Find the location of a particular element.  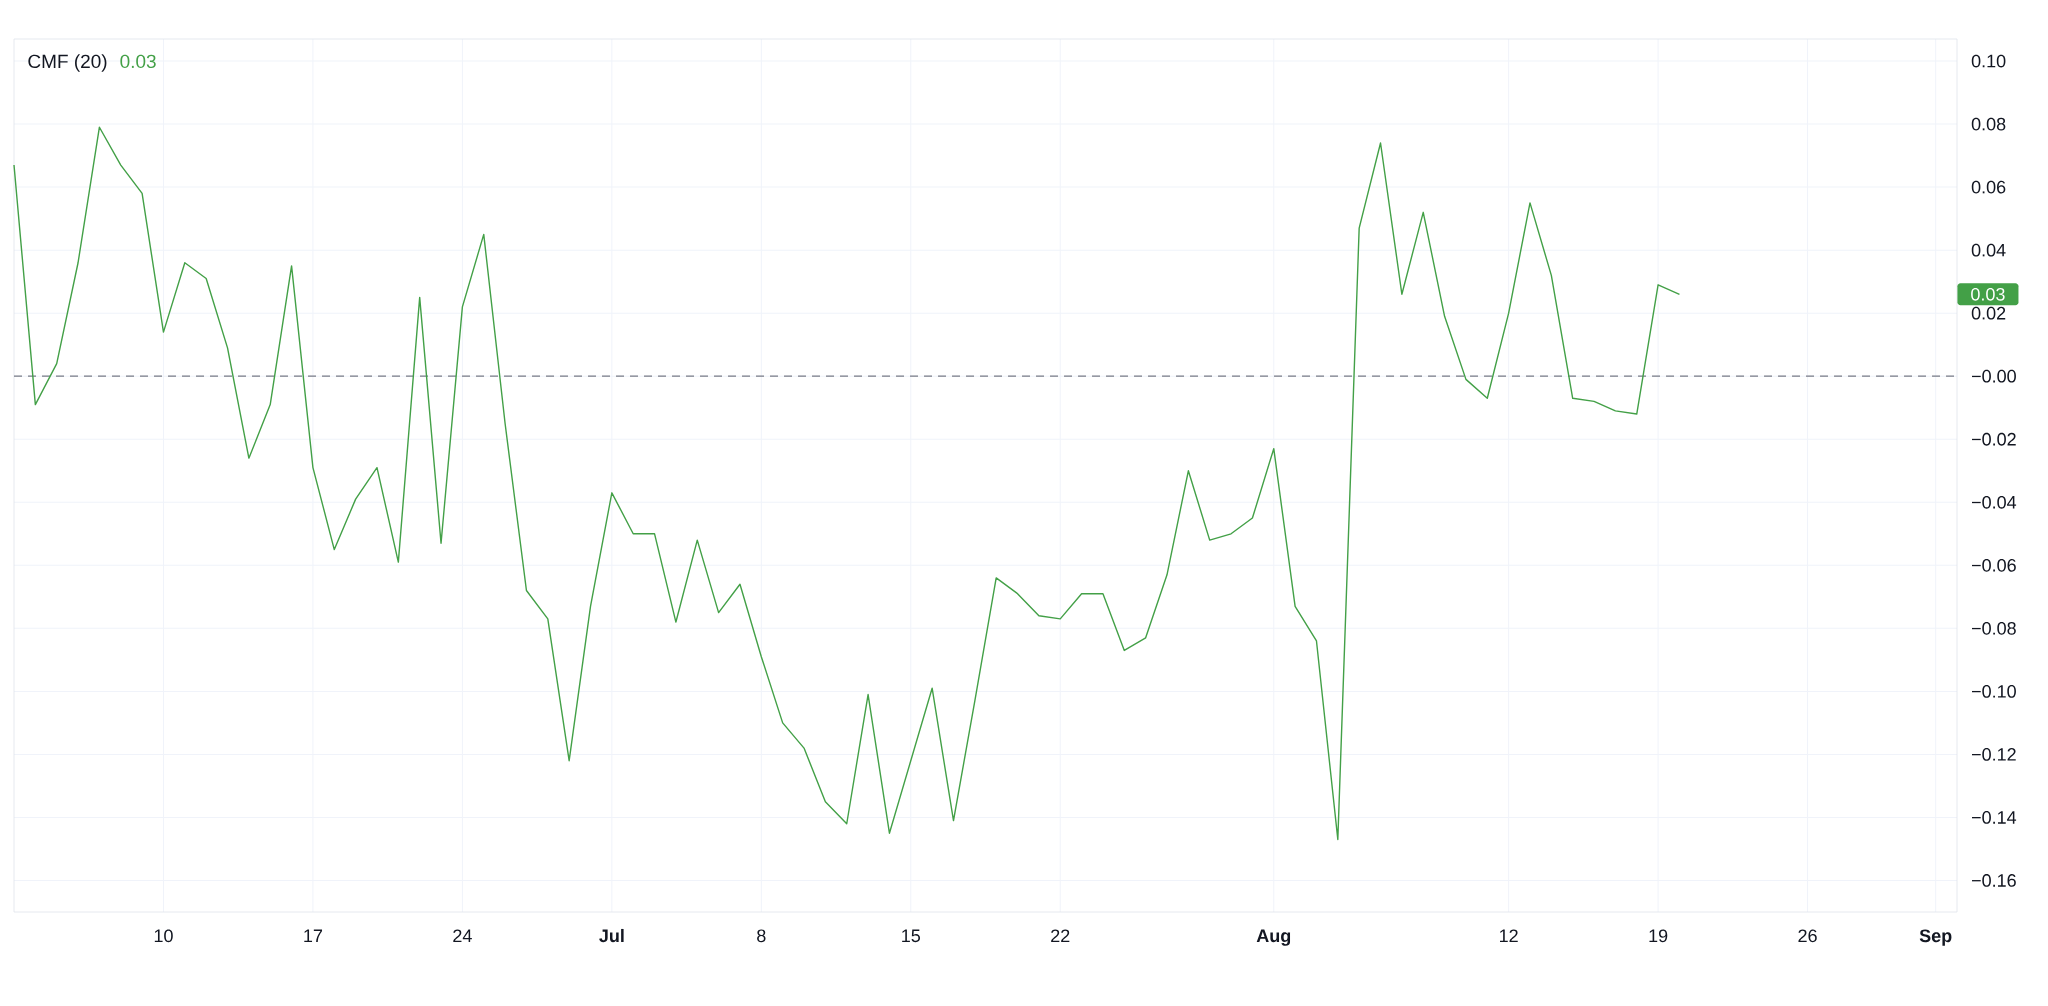

x-tick-label: 15 is located at coordinates (911, 936).